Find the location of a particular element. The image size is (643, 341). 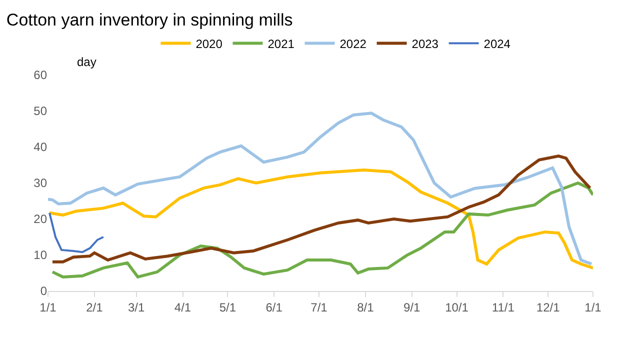

y-tick-label: 40 is located at coordinates (41, 147).